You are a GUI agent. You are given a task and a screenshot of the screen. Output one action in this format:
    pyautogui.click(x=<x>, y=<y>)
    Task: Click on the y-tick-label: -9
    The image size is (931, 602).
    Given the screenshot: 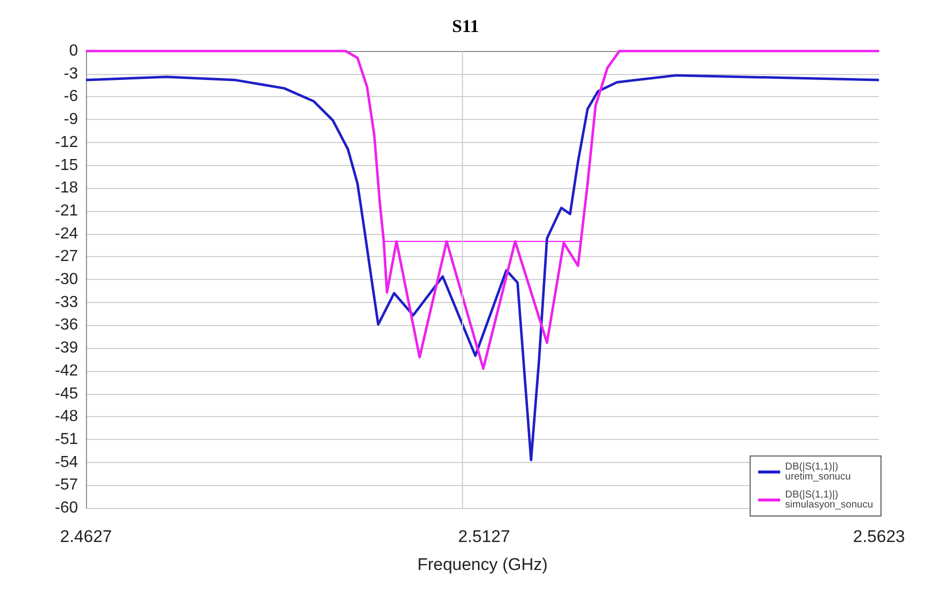 What is the action you would take?
    pyautogui.click(x=71, y=119)
    